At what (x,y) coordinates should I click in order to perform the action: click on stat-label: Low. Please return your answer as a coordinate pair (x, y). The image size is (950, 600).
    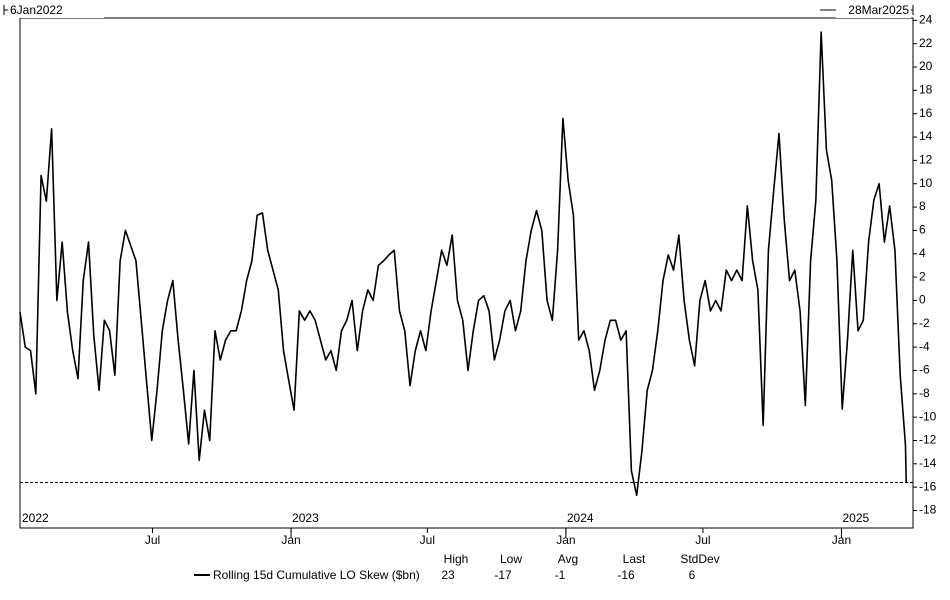
    Looking at the image, I should click on (511, 559).